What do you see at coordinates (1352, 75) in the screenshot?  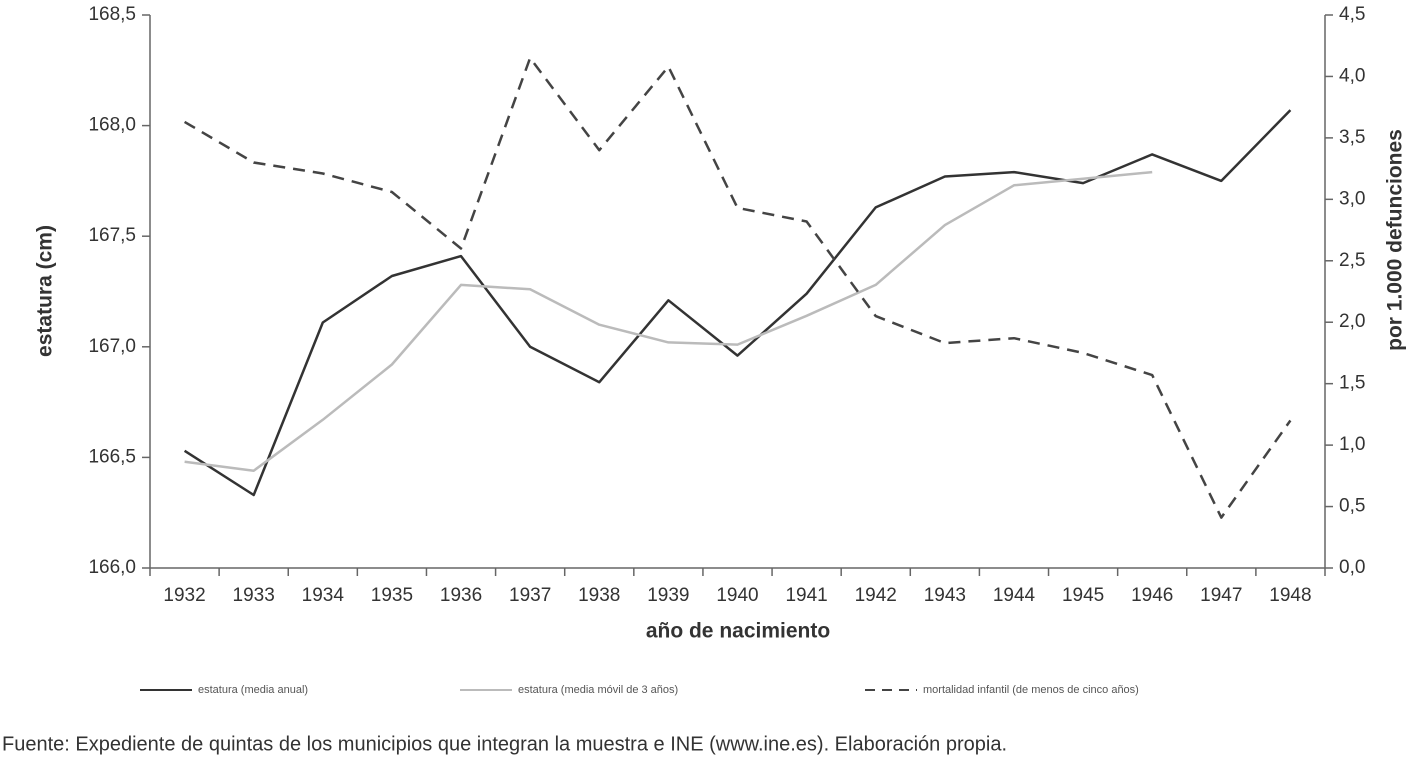 I see `y2-tick-label: 4,0` at bounding box center [1352, 75].